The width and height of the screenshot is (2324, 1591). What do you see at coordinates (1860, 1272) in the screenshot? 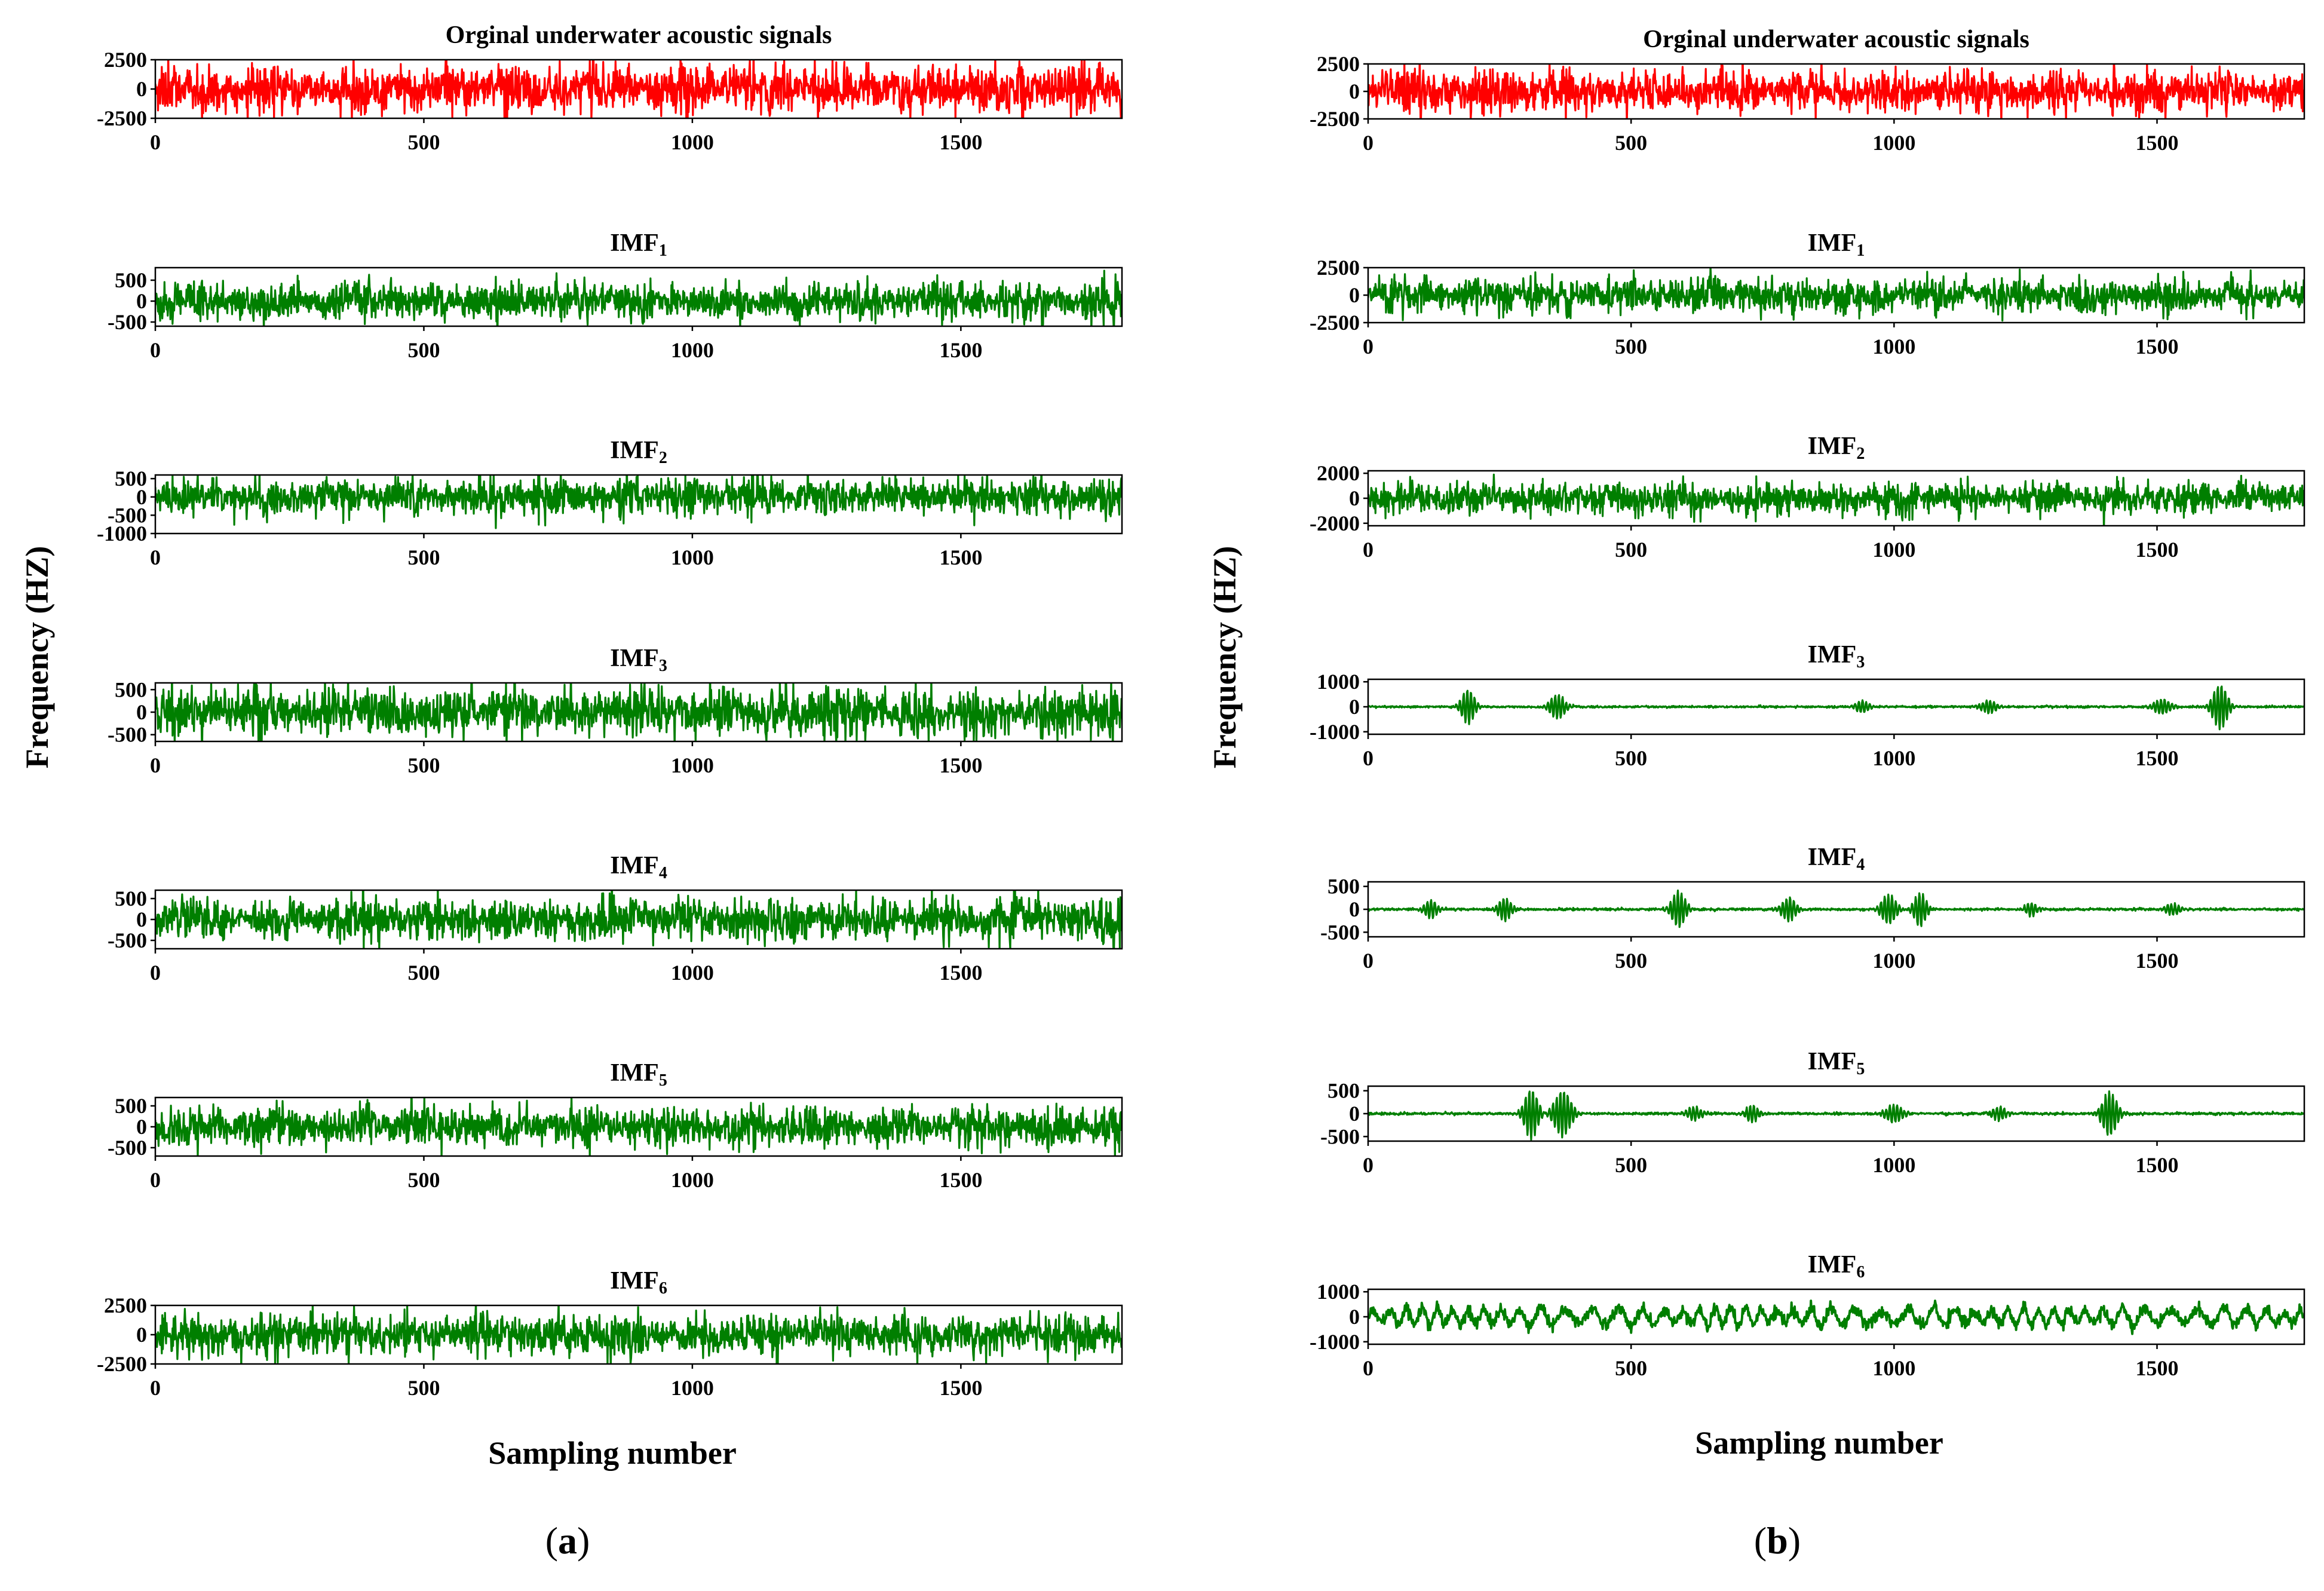
I see `panel-title-subscript: 6` at bounding box center [1860, 1272].